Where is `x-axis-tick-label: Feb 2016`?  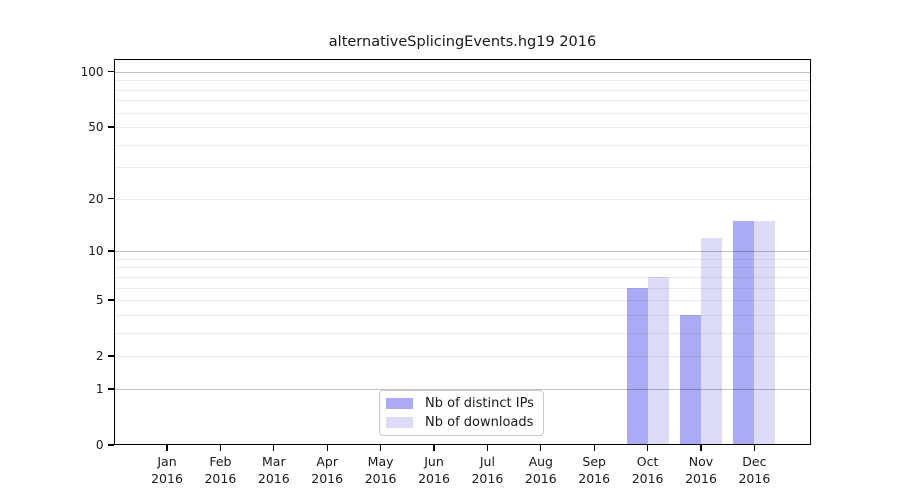 x-axis-tick-label: Feb 2016 is located at coordinates (220, 470).